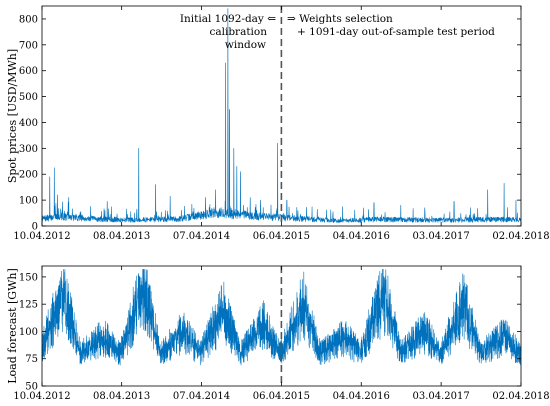 The width and height of the screenshot is (550, 406). Describe the element at coordinates (228, 19) in the screenshot. I see `annotation-left-line-1: Initial 1092-day ⇐` at that location.